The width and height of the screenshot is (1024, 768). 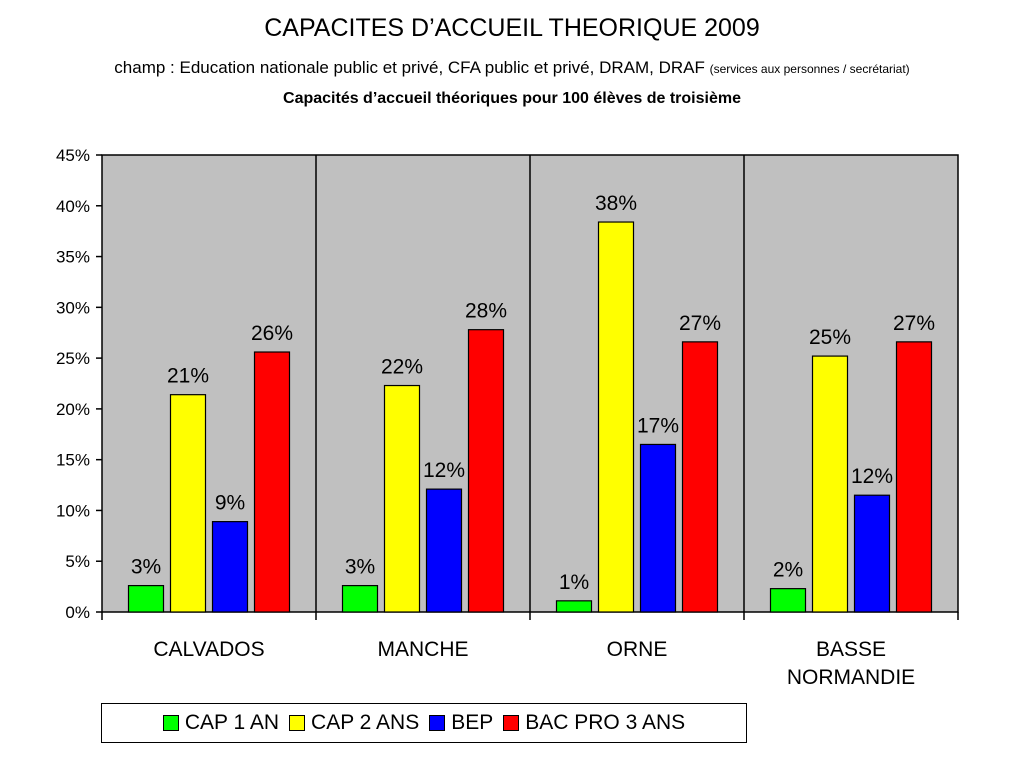 I want to click on legend-item: BEP, so click(x=461, y=723).